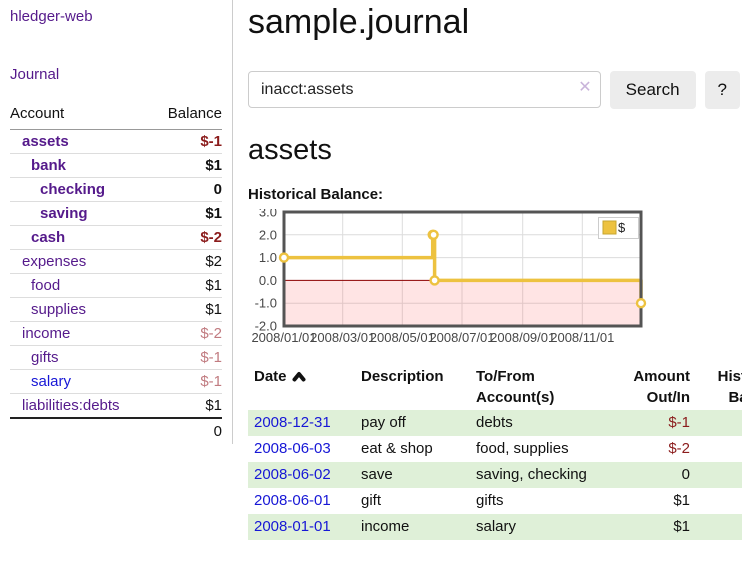  What do you see at coordinates (531, 474) in the screenshot?
I see `transaction-accounts: saving, checking` at bounding box center [531, 474].